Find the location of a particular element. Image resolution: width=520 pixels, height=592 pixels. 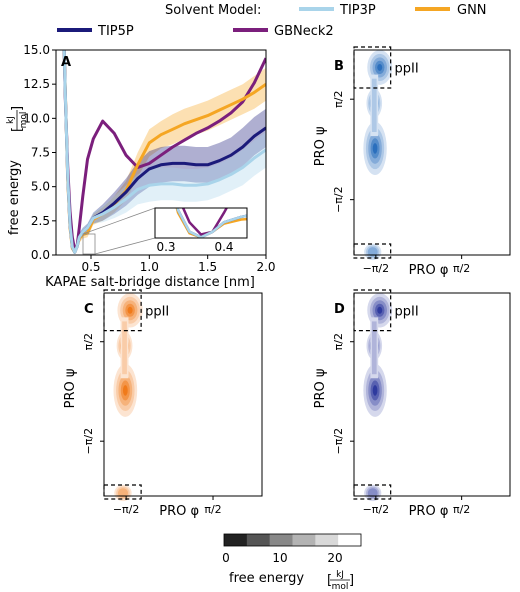

panel-a-unit-open: [ is located at coordinates (17, 129).